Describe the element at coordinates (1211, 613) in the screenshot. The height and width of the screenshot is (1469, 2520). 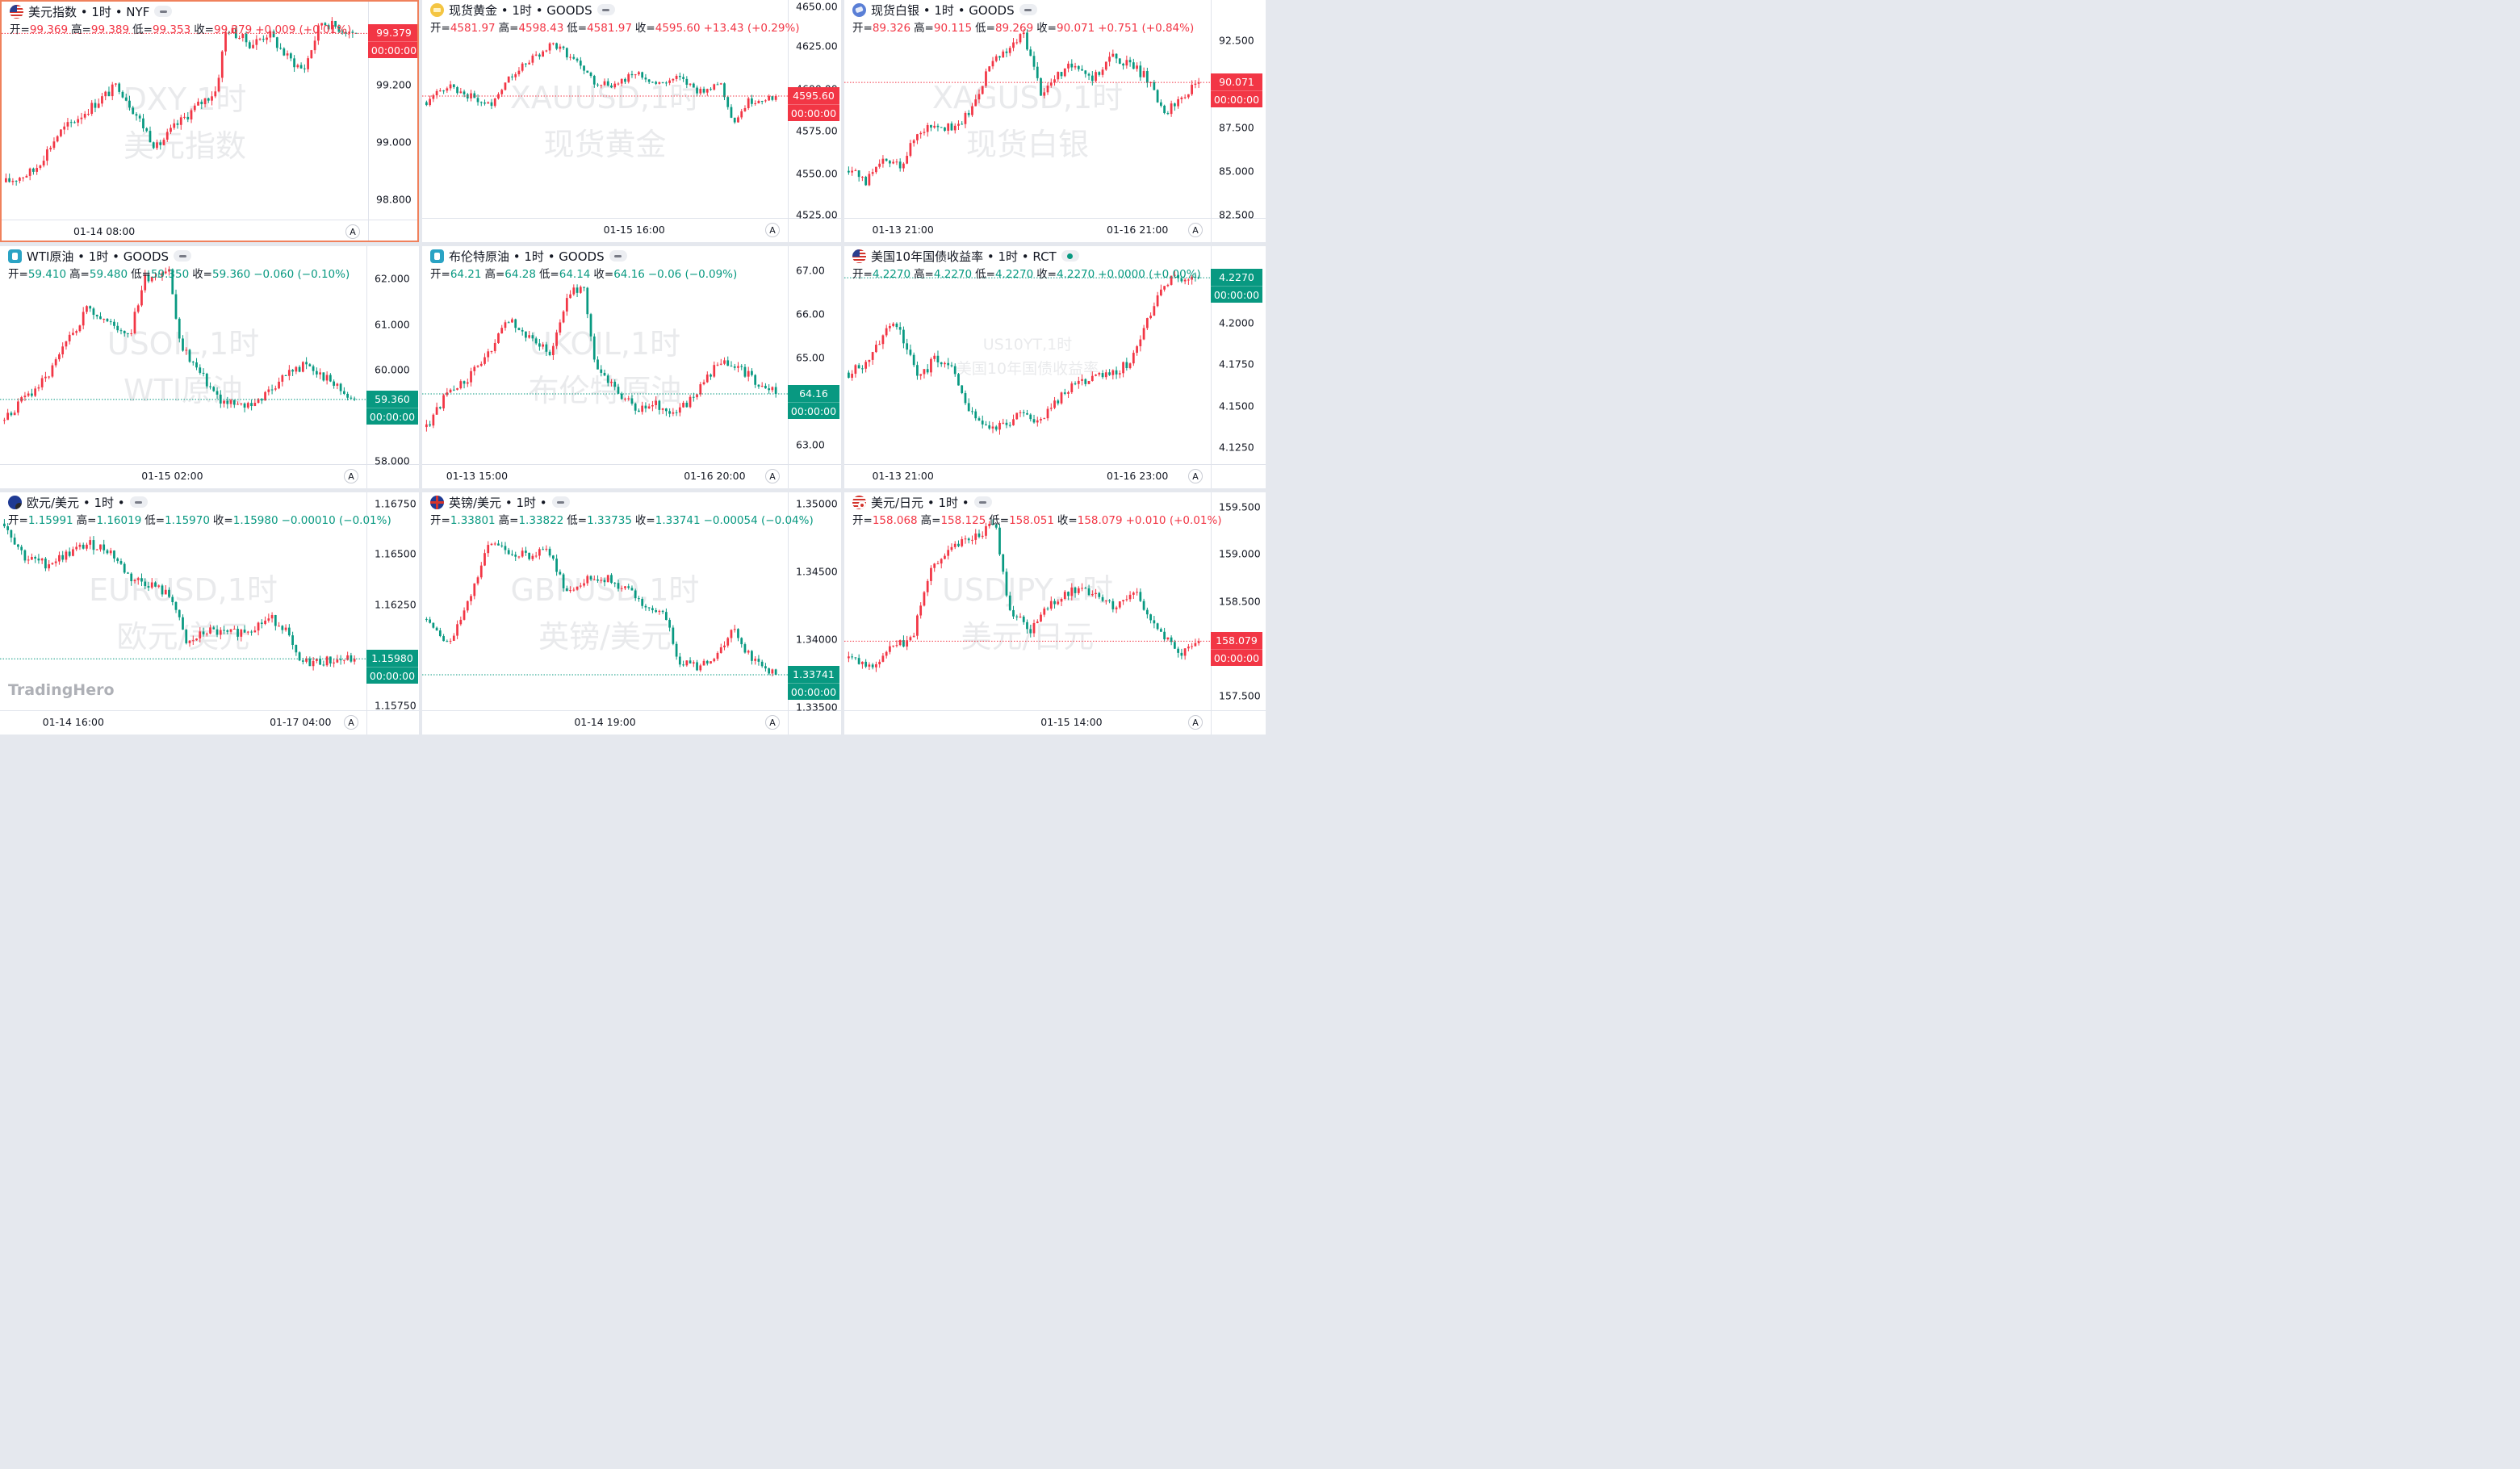
I see `price-axis-divider` at that location.